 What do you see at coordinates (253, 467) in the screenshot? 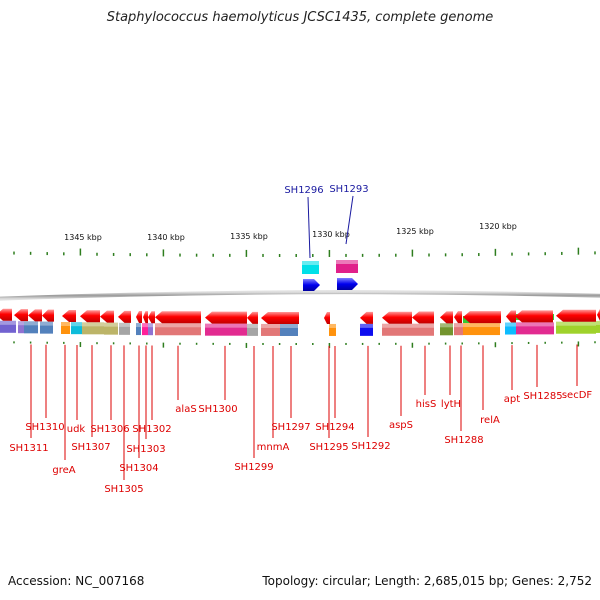
I see `gene-label: SH1299` at bounding box center [253, 467].